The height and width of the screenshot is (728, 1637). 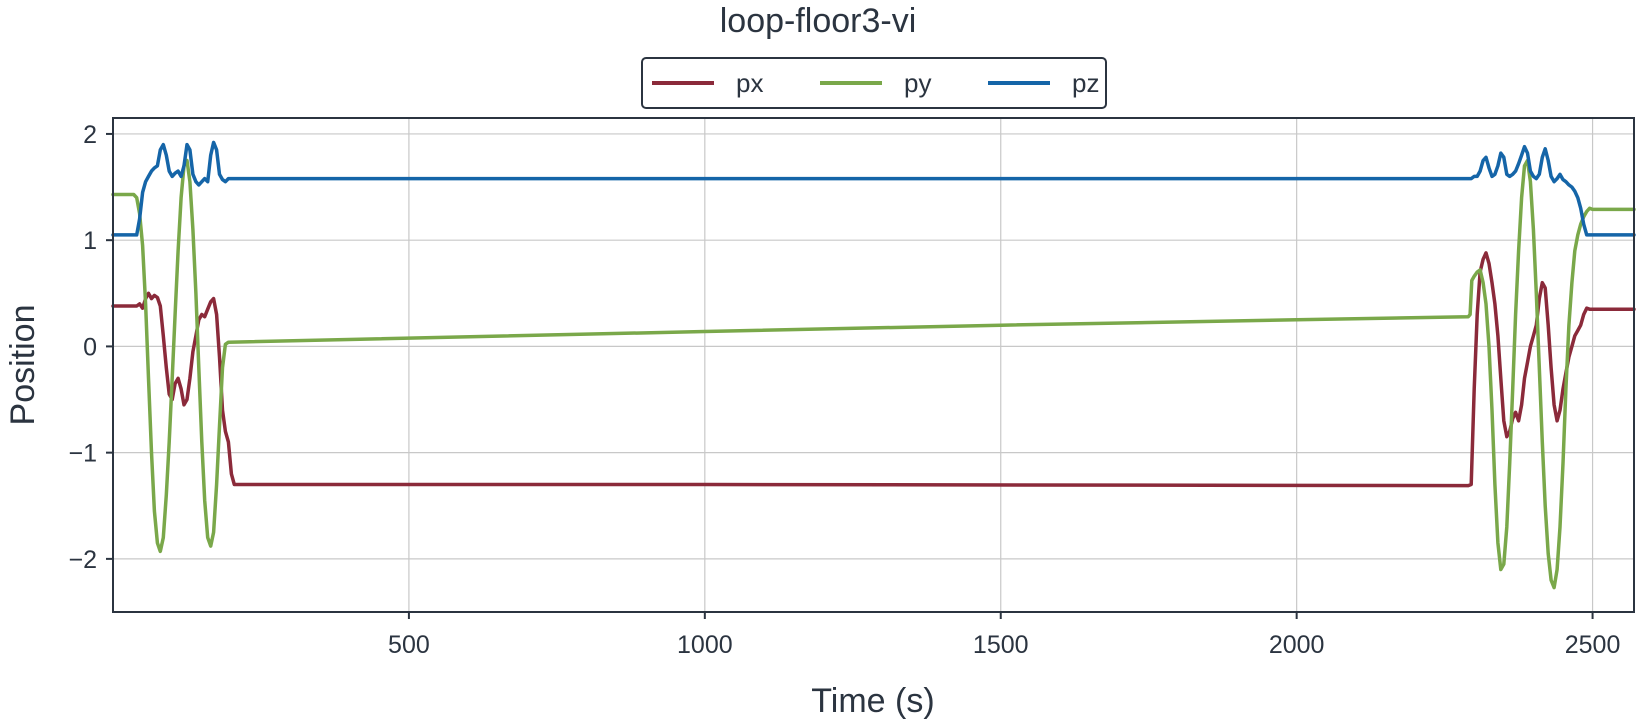 I want to click on legend-label: px, so click(x=749, y=83).